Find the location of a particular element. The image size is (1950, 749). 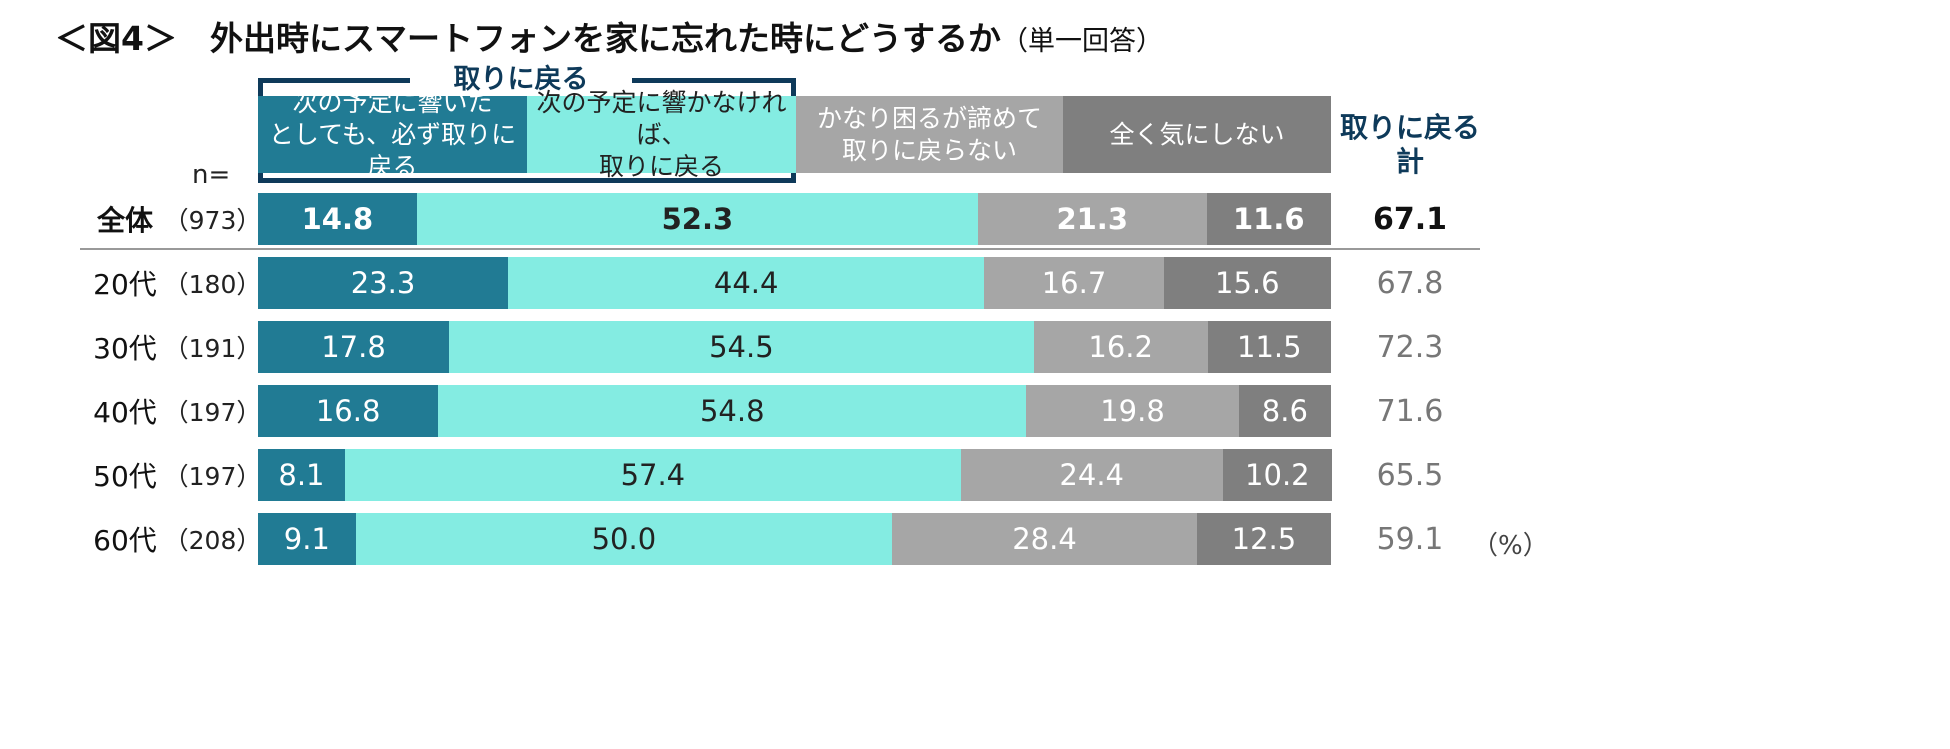

bar: 21.3 is located at coordinates (1092, 219).